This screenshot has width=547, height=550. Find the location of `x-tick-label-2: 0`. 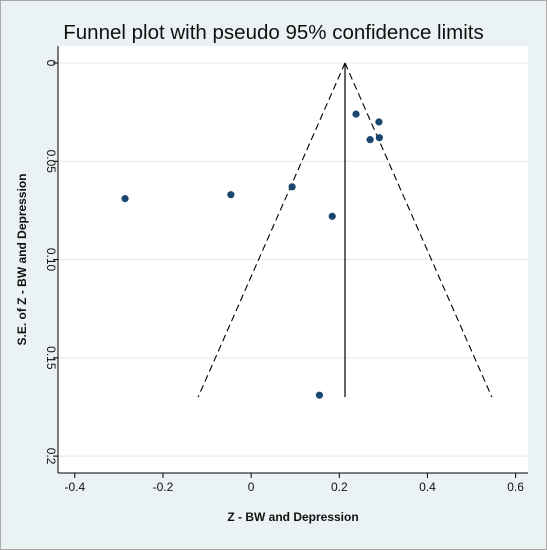

x-tick-label-2: 0 is located at coordinates (251, 487).